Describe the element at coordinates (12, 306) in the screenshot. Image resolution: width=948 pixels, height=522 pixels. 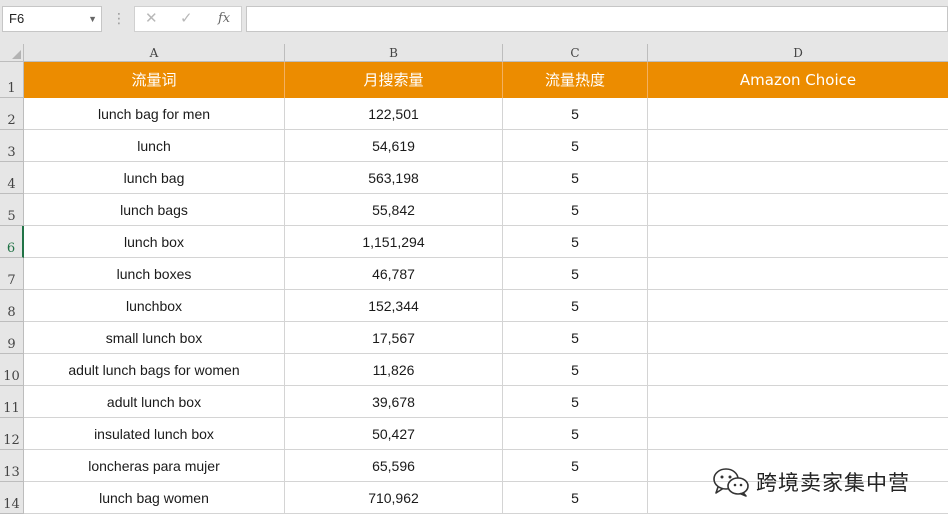
I see `row-header: 8` at that location.